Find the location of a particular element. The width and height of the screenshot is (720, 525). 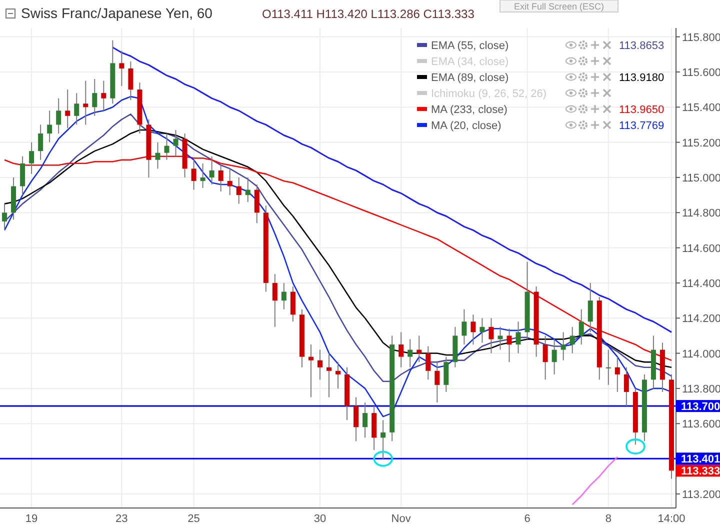

x-tick-label: 23 is located at coordinates (122, 519).